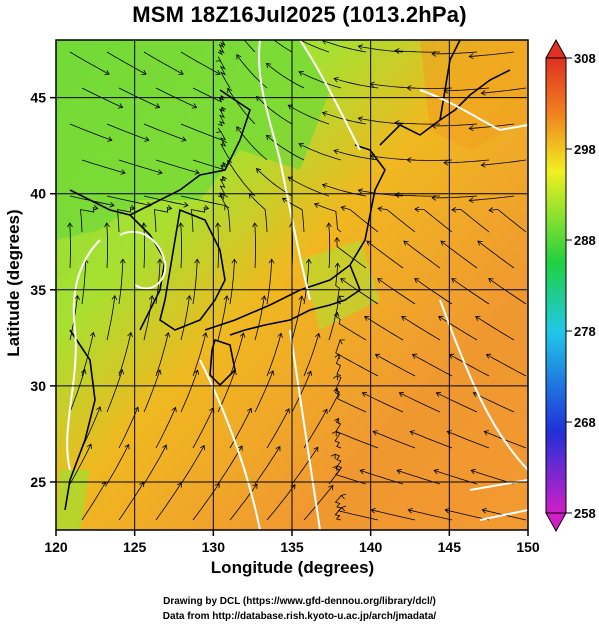  Describe the element at coordinates (292, 567) in the screenshot. I see `x-axis-label: Longitude (degrees)` at that location.